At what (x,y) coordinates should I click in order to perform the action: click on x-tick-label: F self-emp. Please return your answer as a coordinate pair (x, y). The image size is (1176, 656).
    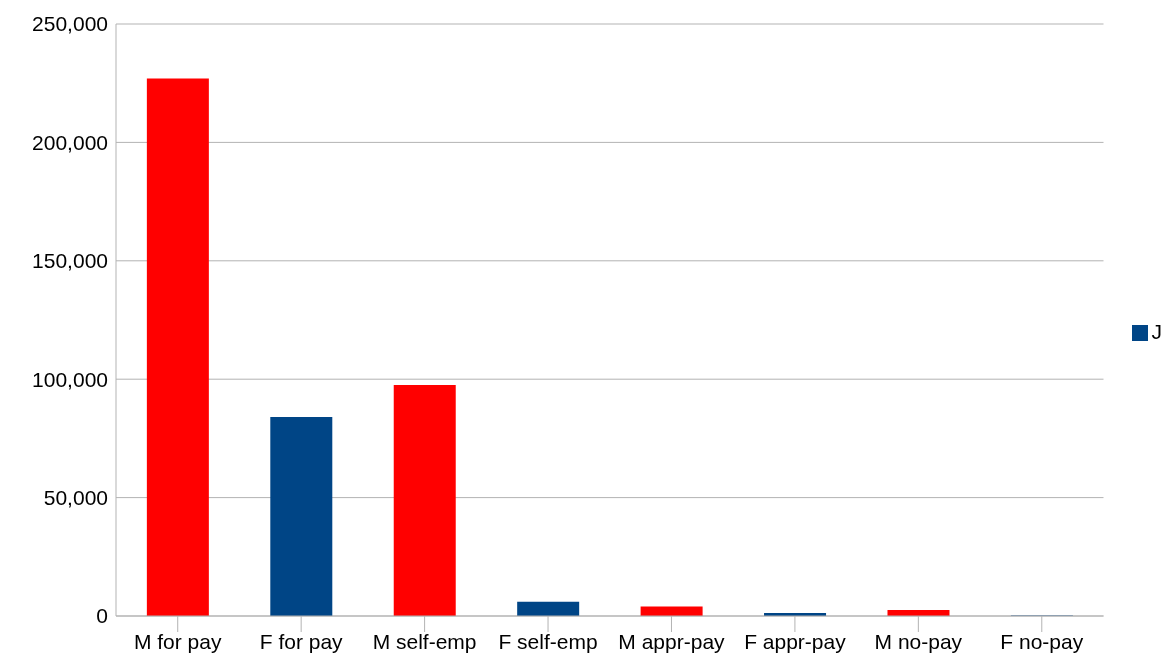
    Looking at the image, I should click on (548, 641).